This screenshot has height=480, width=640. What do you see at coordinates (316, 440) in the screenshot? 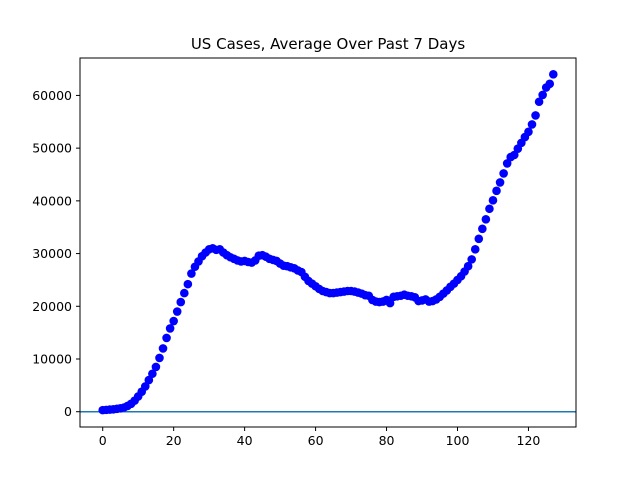
I see `x-tick-label: 60` at bounding box center [316, 440].